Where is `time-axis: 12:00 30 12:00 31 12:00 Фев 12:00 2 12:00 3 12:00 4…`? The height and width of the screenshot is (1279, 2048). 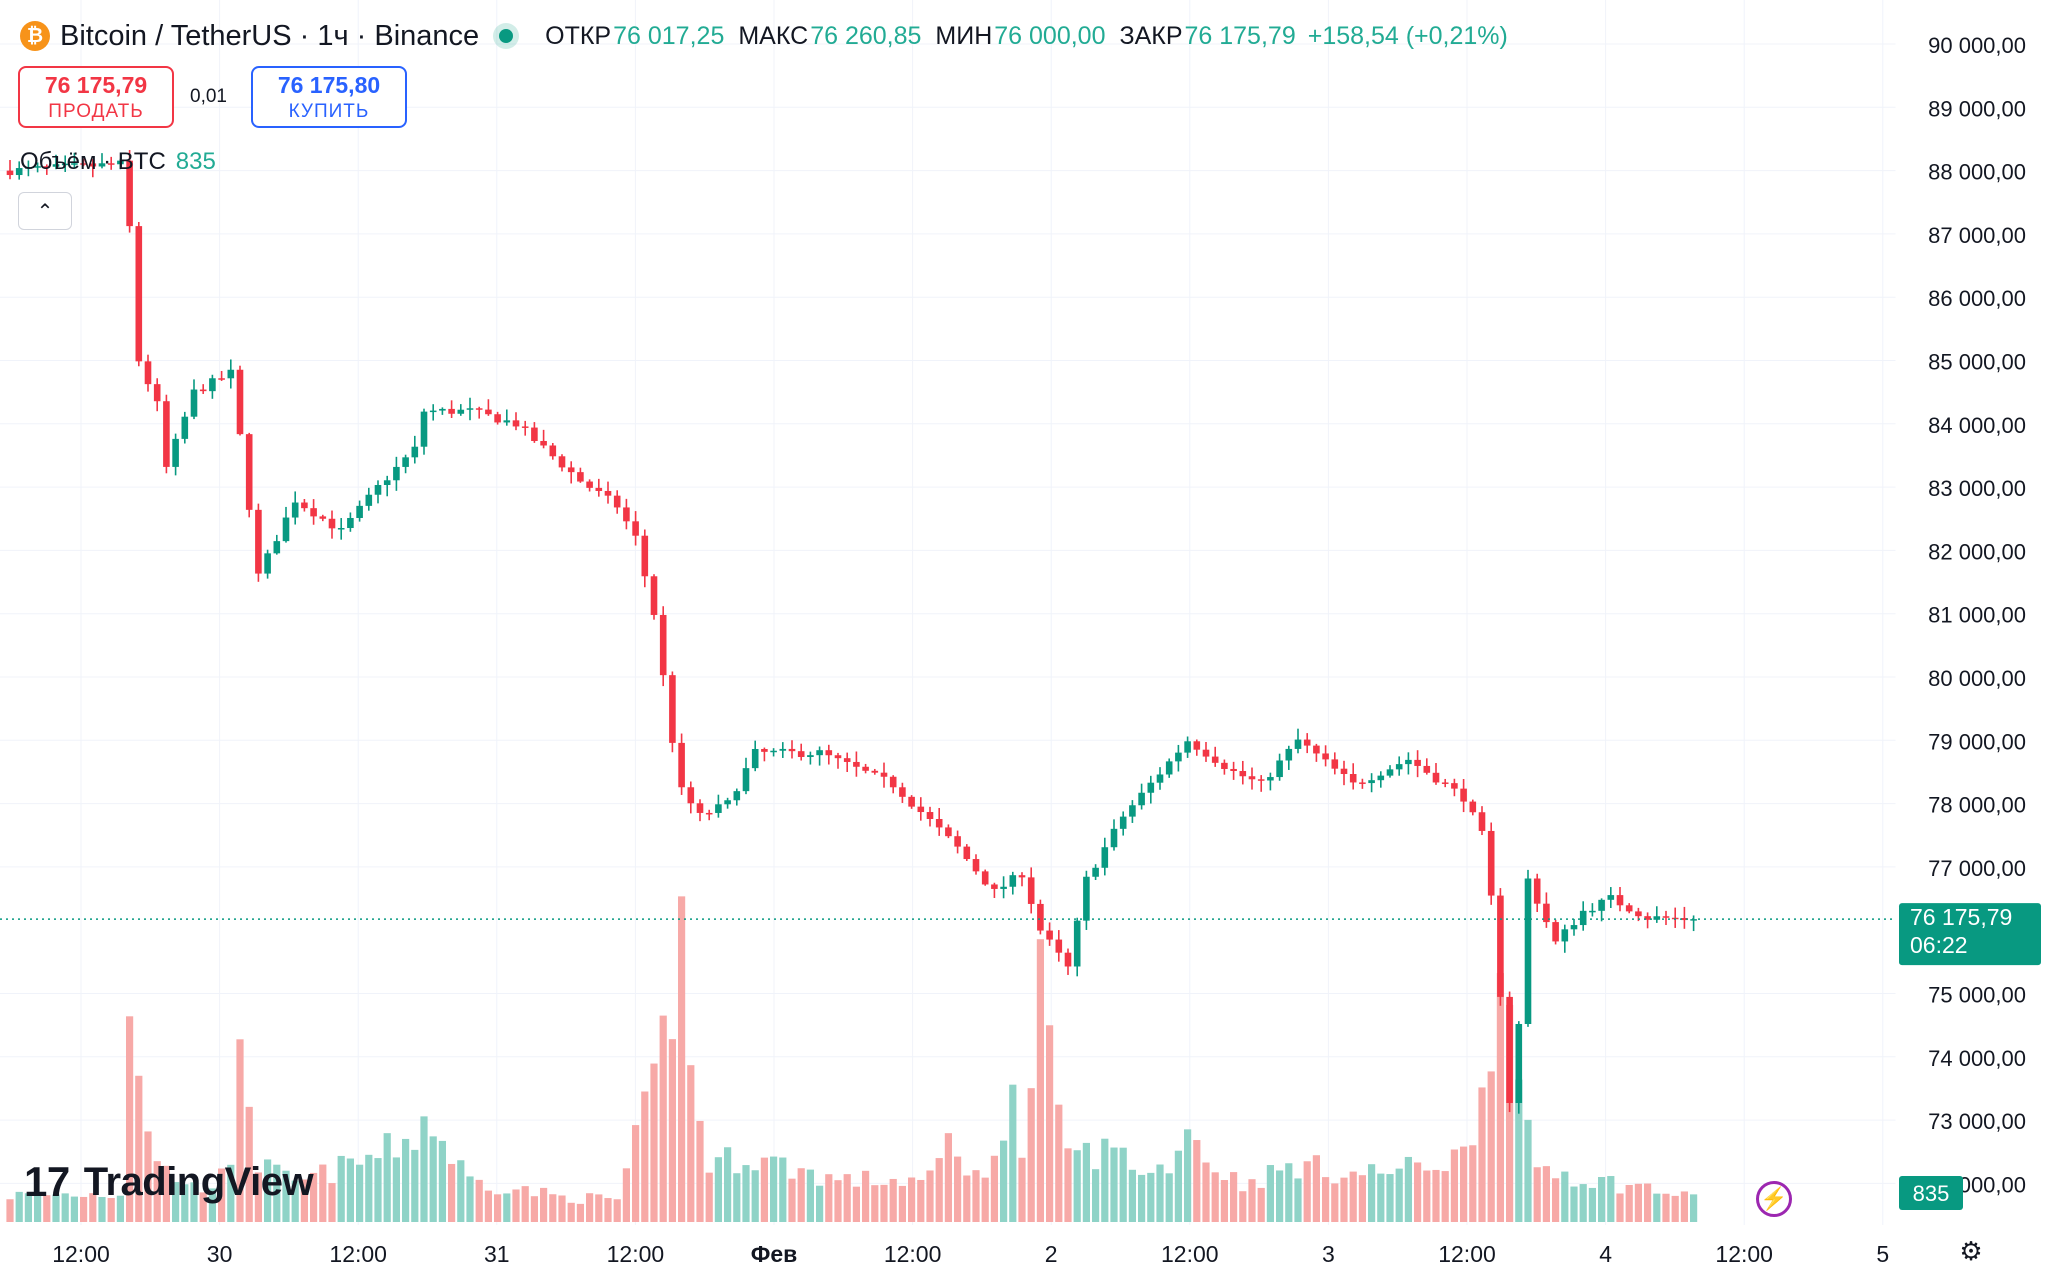
time-axis: 12:00 30 12:00 31 12:00 Фев 12:00 2 12:00 3 12:00 4… is located at coordinates (970, 1254).